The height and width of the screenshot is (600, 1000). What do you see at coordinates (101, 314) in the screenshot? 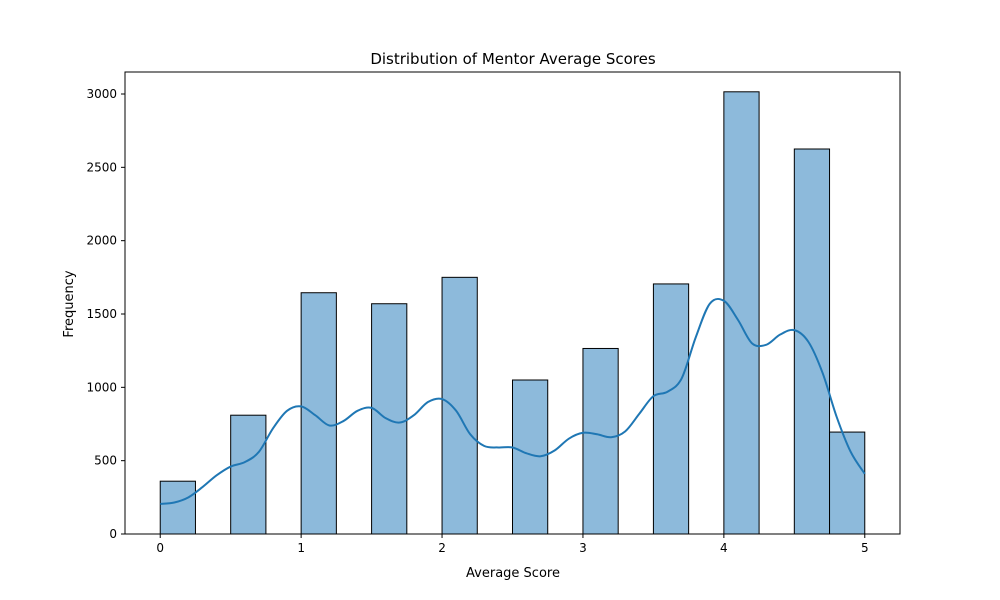
I see `y-tick-label: 1500` at bounding box center [101, 314].